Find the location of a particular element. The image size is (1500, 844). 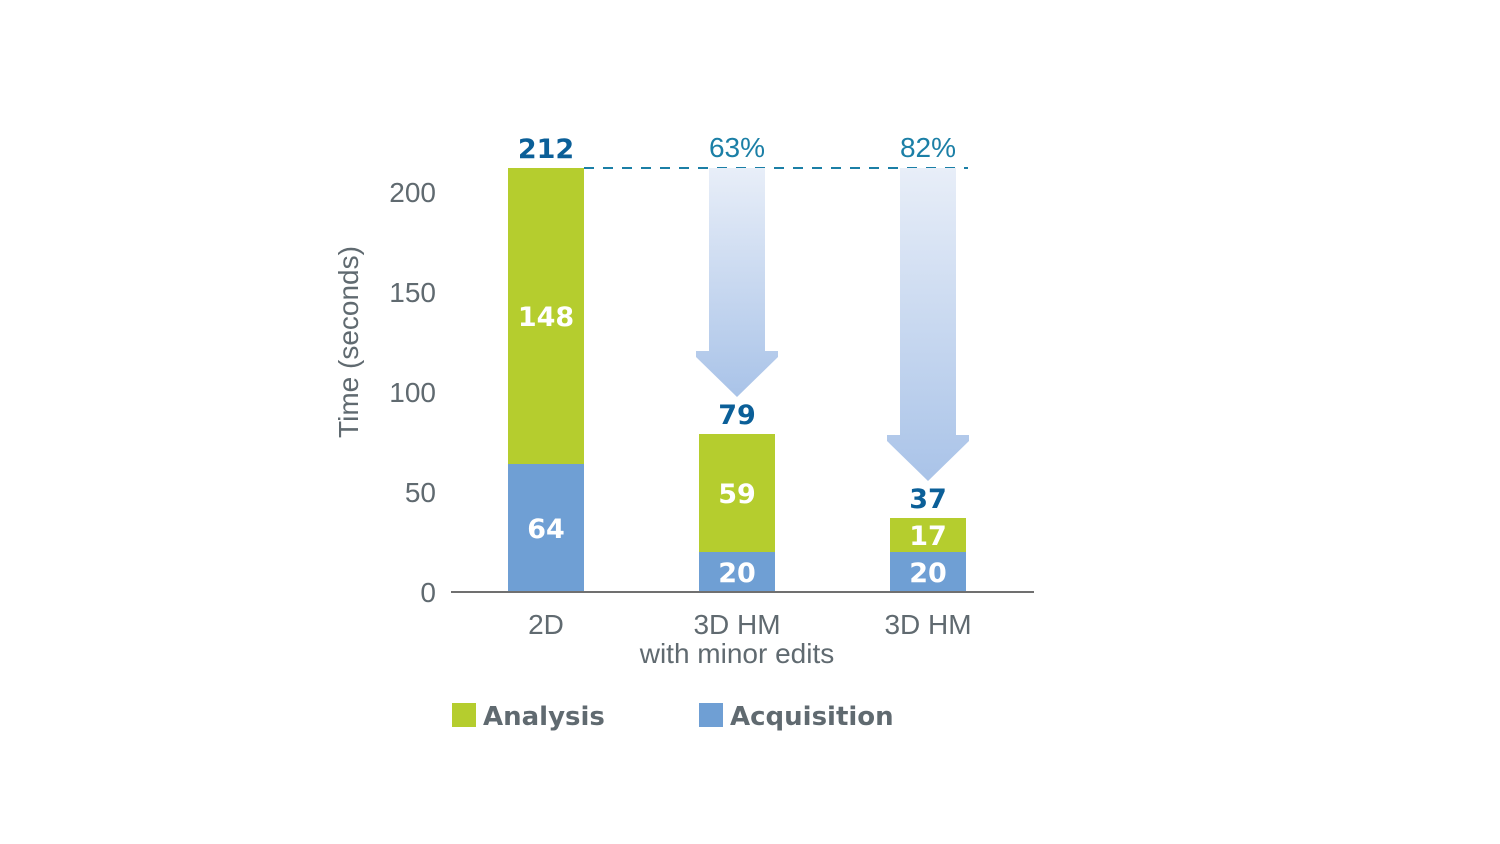

total-value-label: 79 is located at coordinates (737, 415).